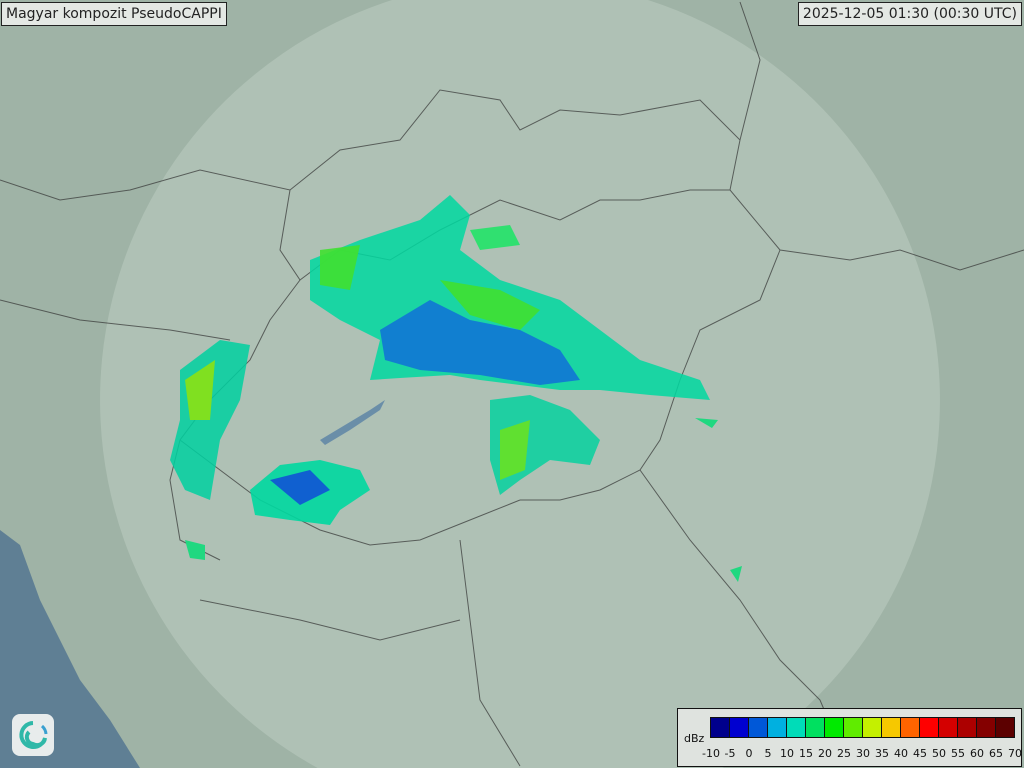  Describe the element at coordinates (33, 735) in the screenshot. I see `swirl-logo-icon` at that location.